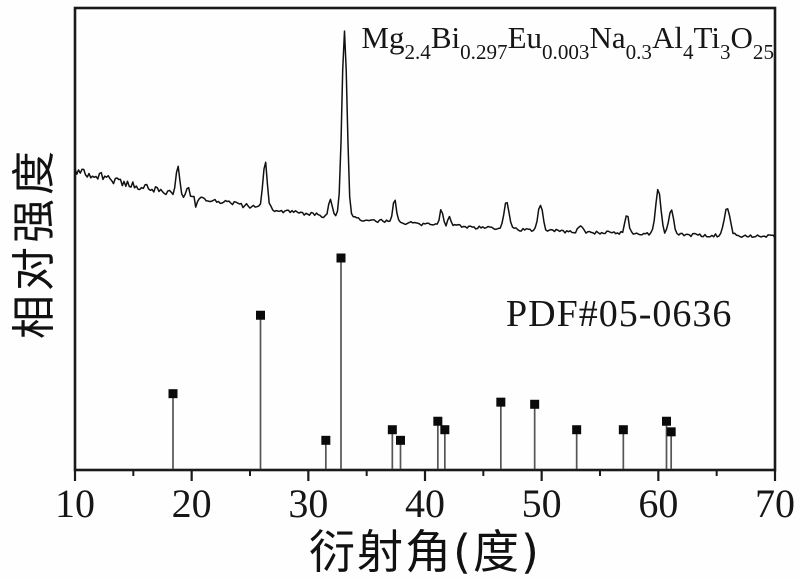 Image resolution: width=800 pixels, height=578 pixels. What do you see at coordinates (191, 503) in the screenshot?
I see `x-tick-label: 20` at bounding box center [191, 503].